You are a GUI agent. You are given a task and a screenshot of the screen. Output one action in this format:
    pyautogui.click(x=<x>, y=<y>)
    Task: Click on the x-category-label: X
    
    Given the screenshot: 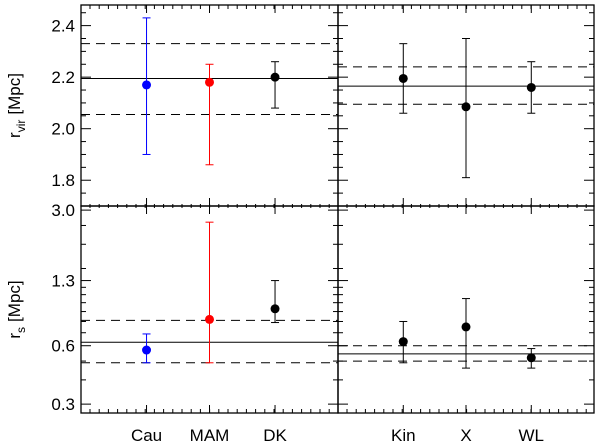 What is the action you would take?
    pyautogui.click(x=465, y=435)
    